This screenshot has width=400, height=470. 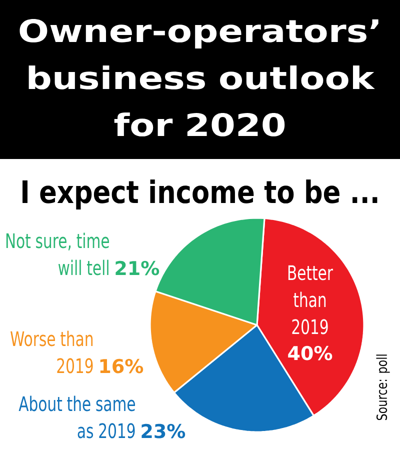 I want to click on data-label: 23%, so click(x=164, y=431).